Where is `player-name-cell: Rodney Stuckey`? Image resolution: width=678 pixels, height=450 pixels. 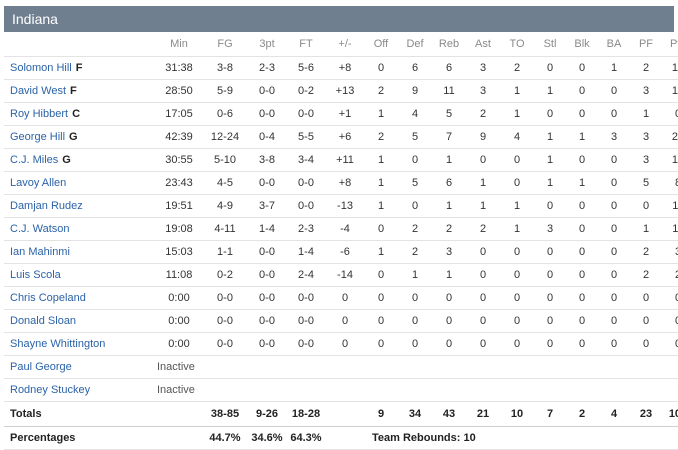
player-name-cell: Rodney Stuckey is located at coordinates (80, 390).